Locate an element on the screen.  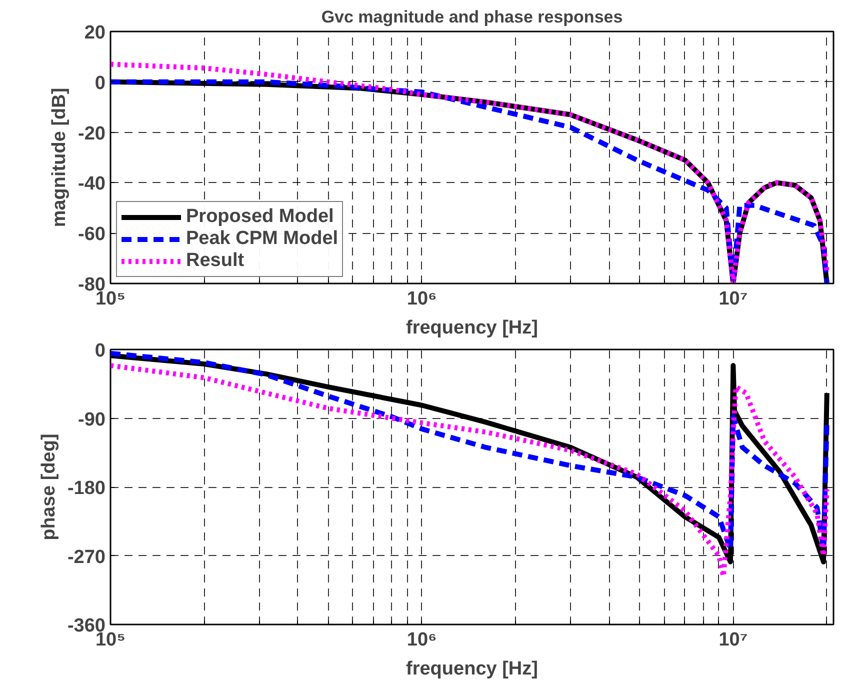
y-tick-label: -20 is located at coordinates (92, 133).